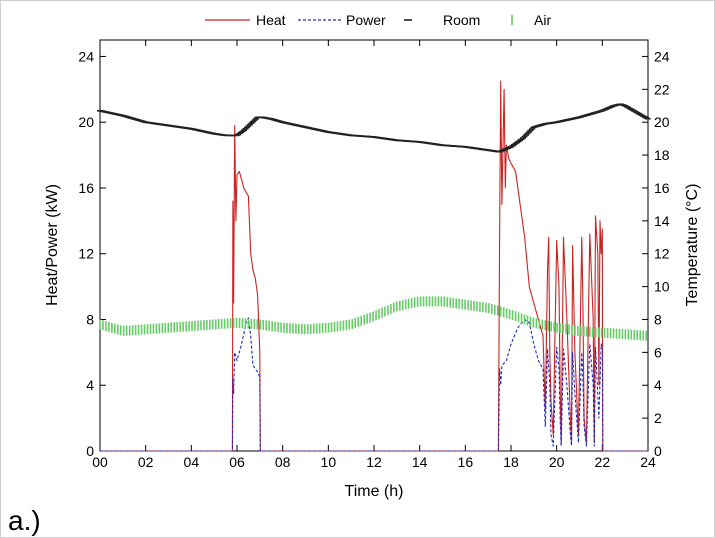  What do you see at coordinates (466, 462) in the screenshot?
I see `x-tick-label: 16` at bounding box center [466, 462].